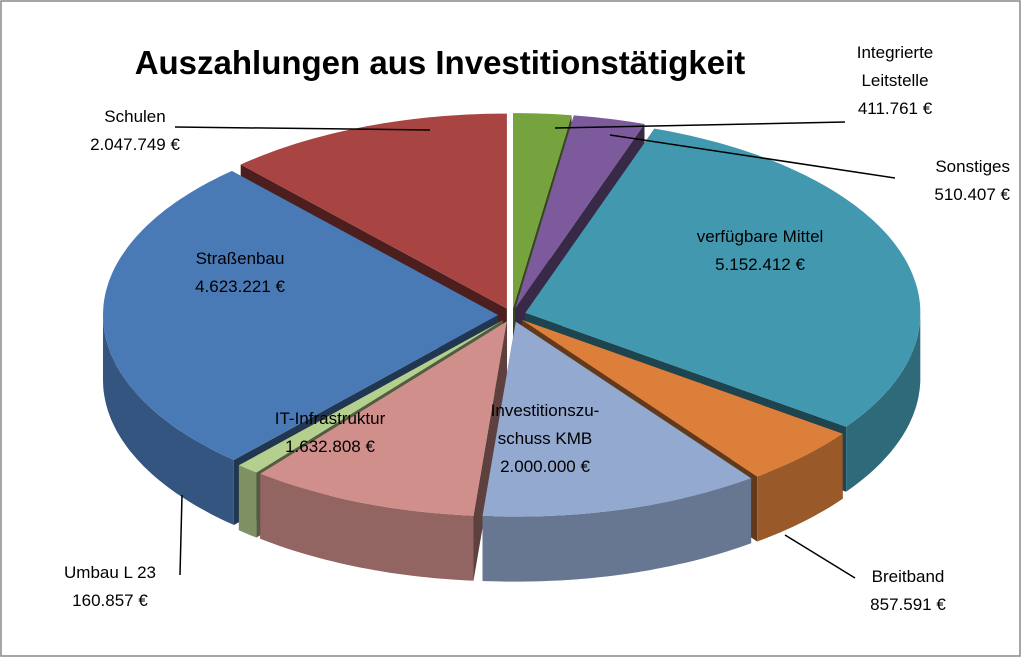  Describe the element at coordinates (908, 604) in the screenshot. I see `value-label: 857.591 €` at that location.